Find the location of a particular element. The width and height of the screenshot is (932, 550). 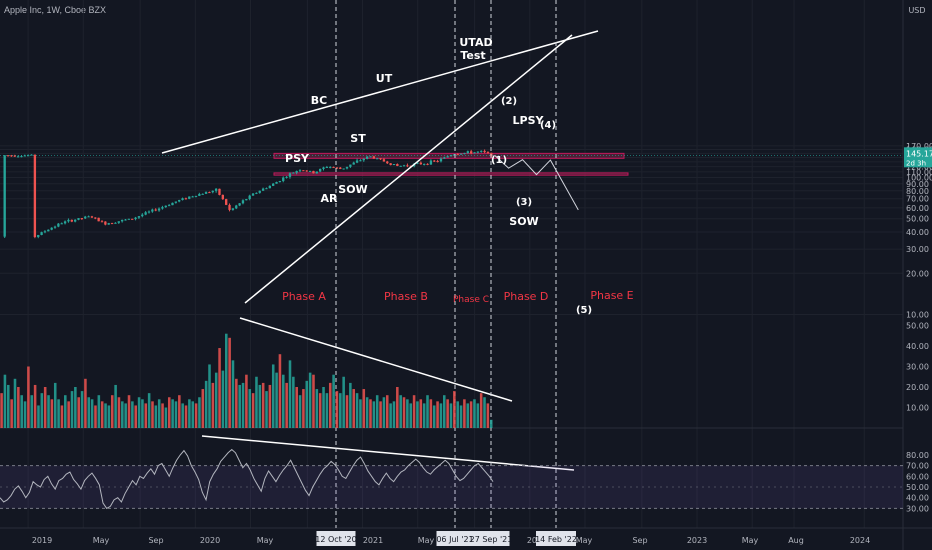

price-tick-label: 70.00 is located at coordinates (917, 199).